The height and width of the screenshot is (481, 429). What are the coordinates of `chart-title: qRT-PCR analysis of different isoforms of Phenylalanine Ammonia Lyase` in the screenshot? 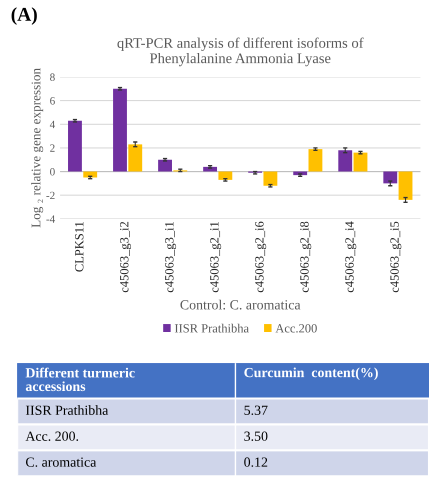 It's located at (240, 52).